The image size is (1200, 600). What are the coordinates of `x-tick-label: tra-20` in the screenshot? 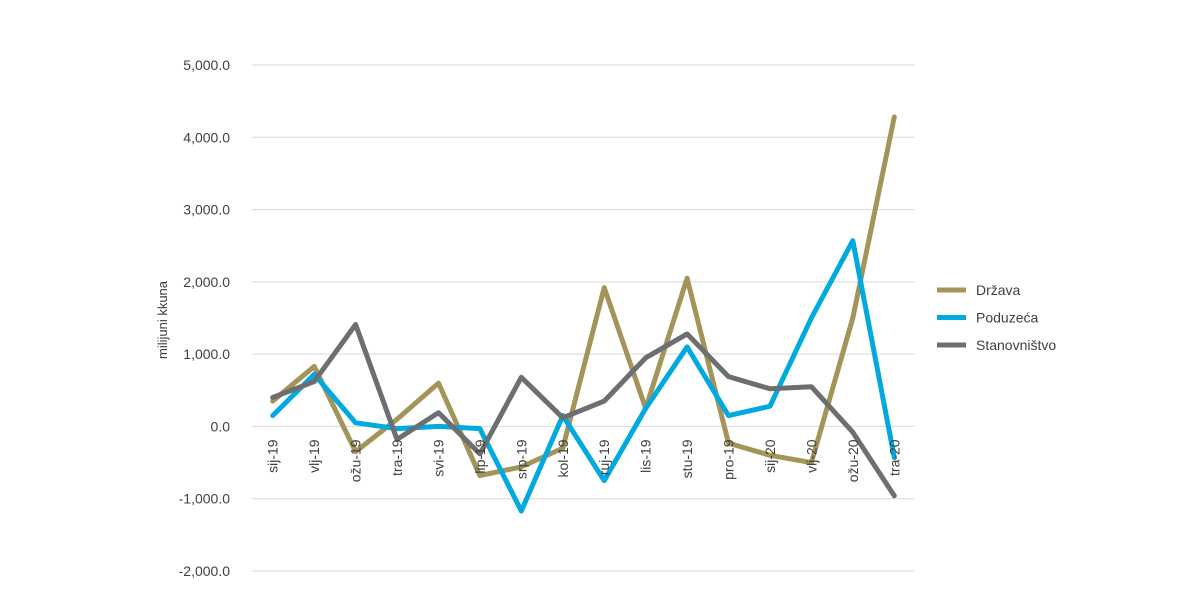 It's located at (894, 457).